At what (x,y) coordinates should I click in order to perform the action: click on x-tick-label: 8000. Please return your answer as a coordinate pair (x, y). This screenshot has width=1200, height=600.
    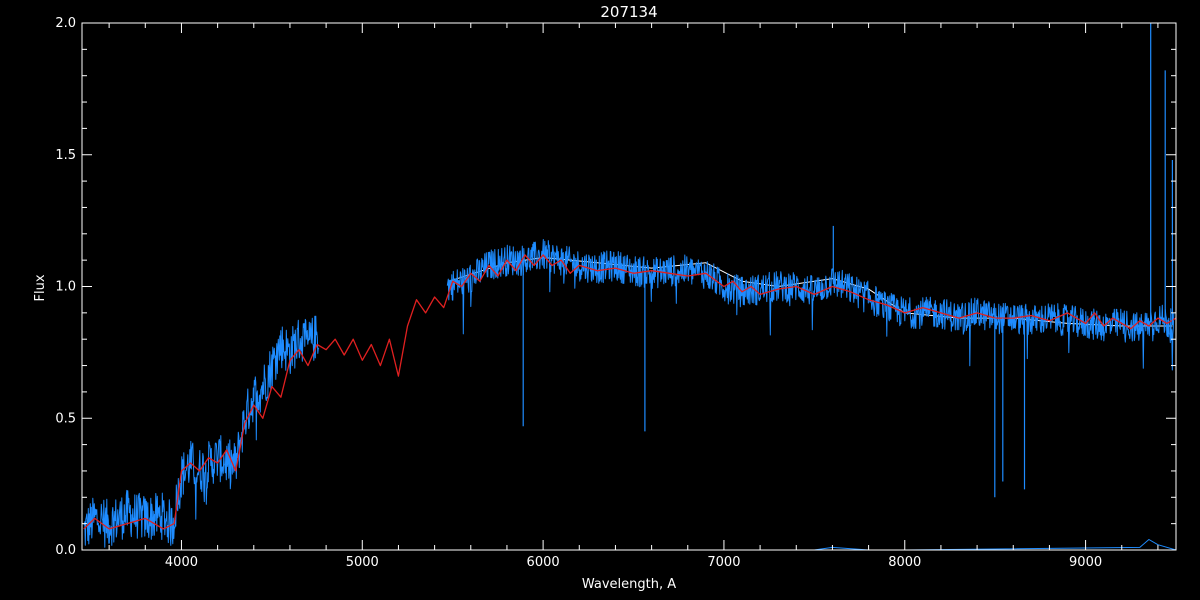
    Looking at the image, I should click on (904, 562).